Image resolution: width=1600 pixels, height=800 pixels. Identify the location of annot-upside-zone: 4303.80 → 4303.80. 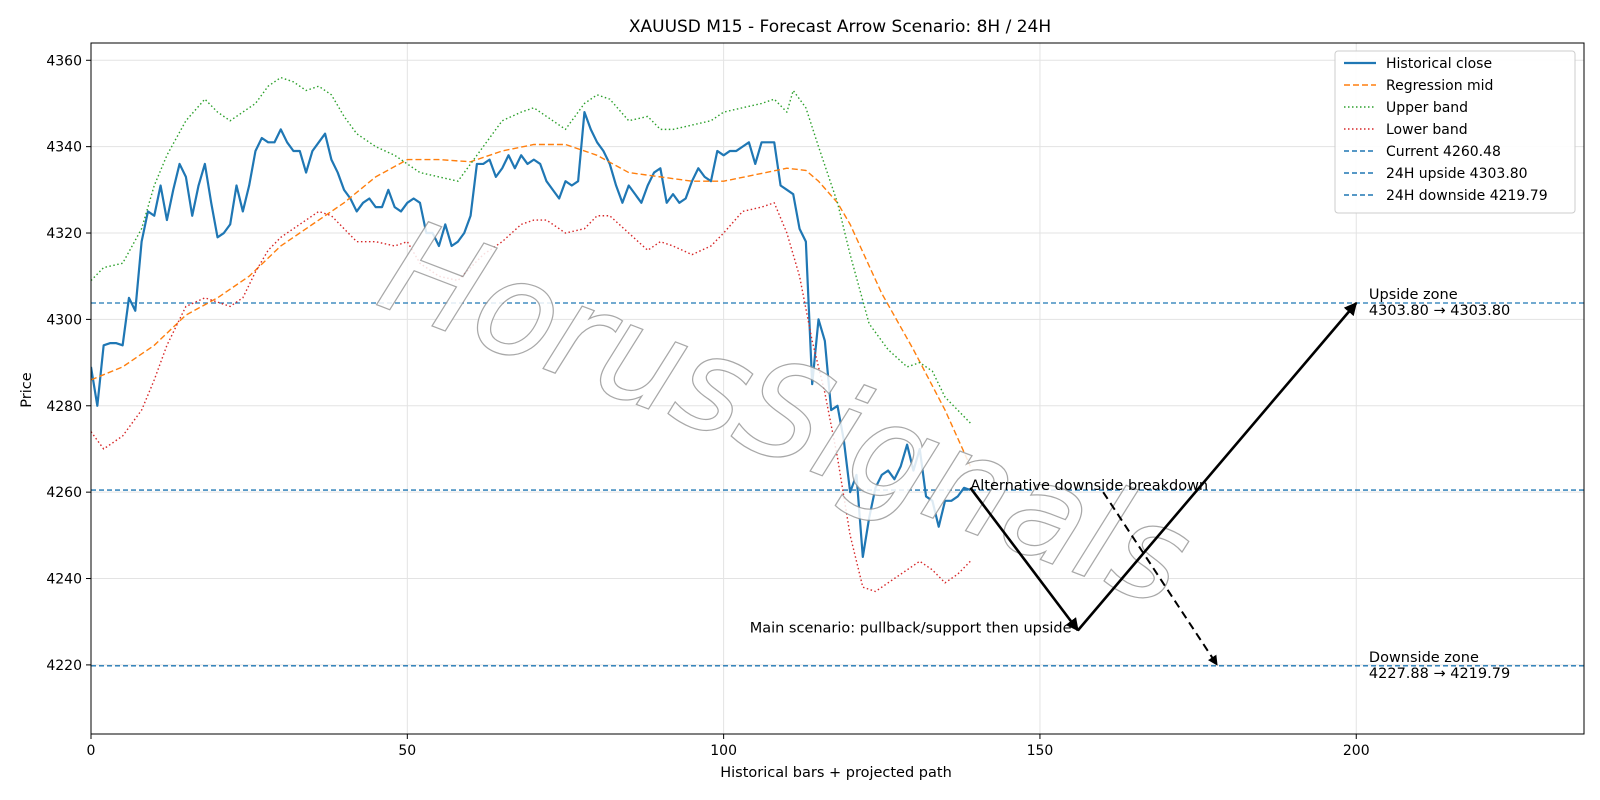
(1439, 311).